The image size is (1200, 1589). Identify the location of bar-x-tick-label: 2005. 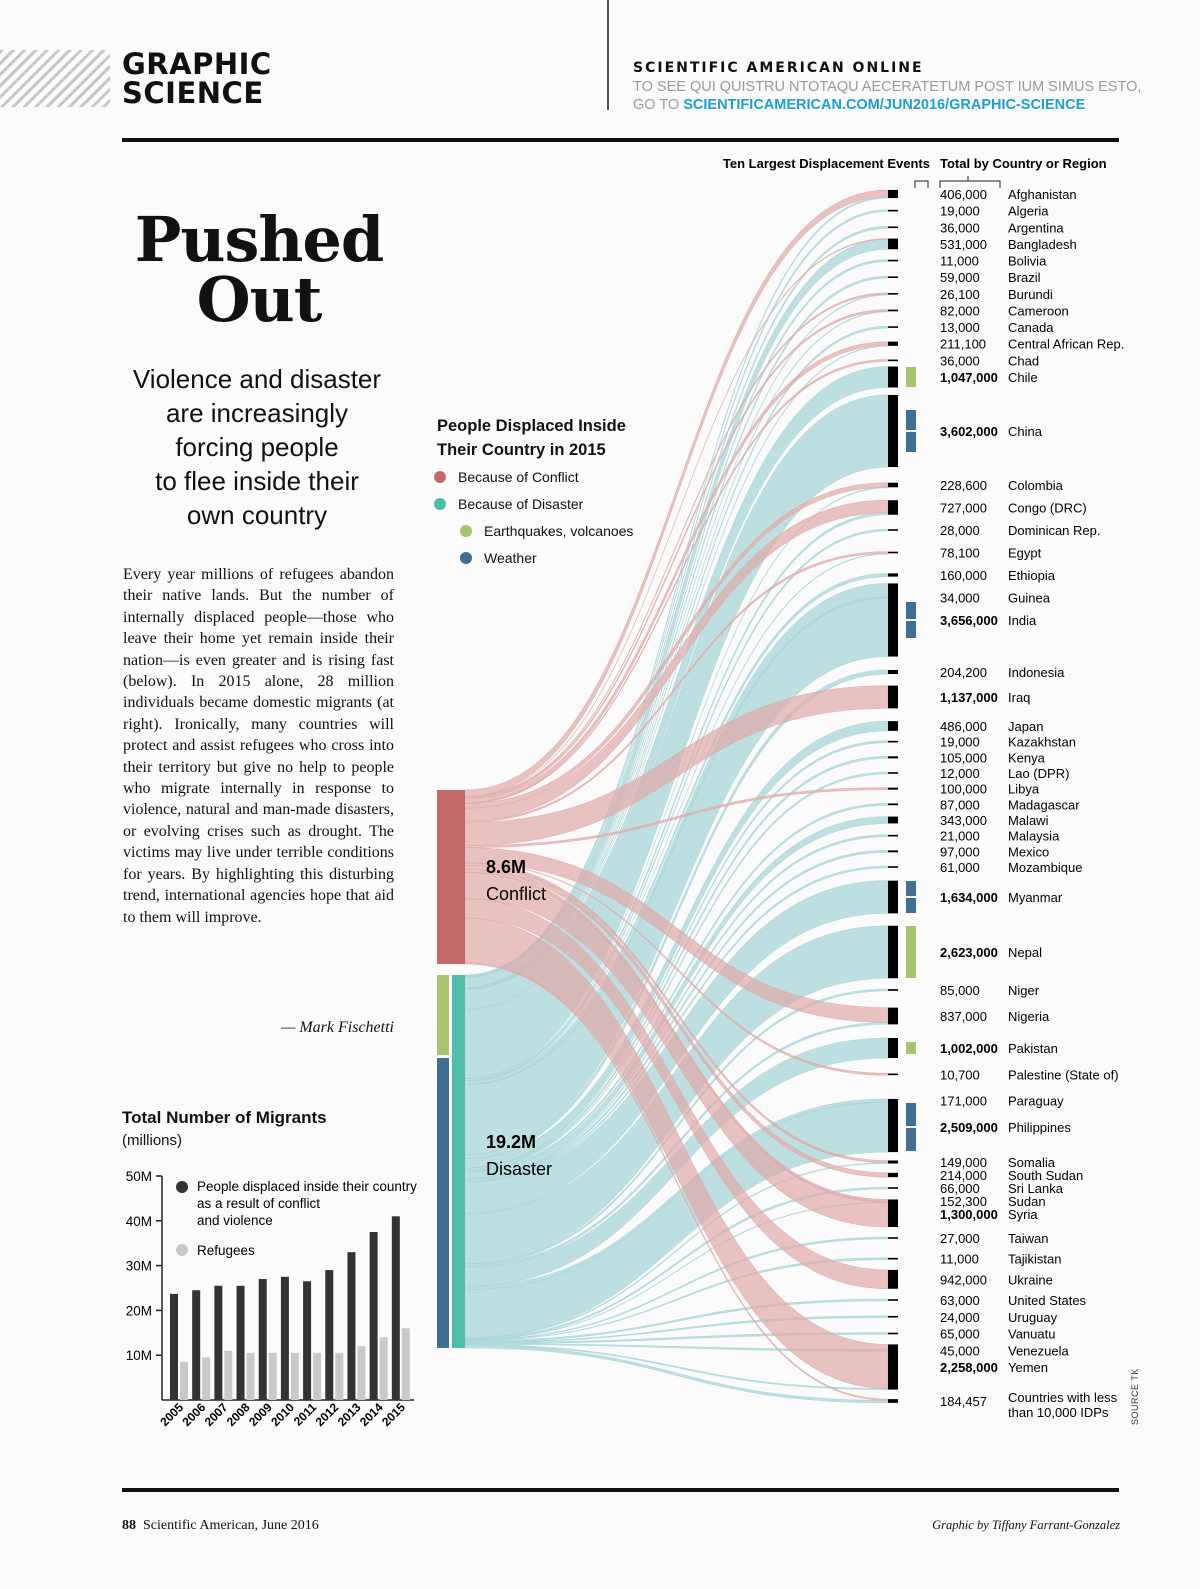
(171, 1414).